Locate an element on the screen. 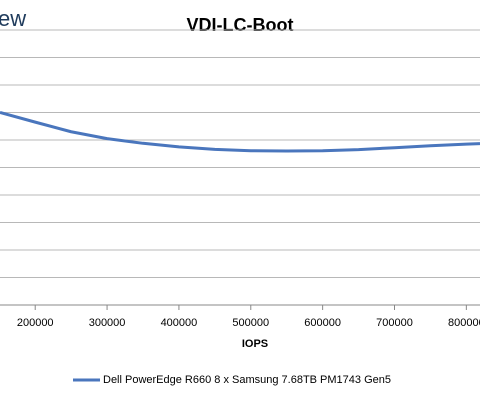 The image size is (480, 401). chart-title: VDI-LC-Boot is located at coordinates (240, 25).